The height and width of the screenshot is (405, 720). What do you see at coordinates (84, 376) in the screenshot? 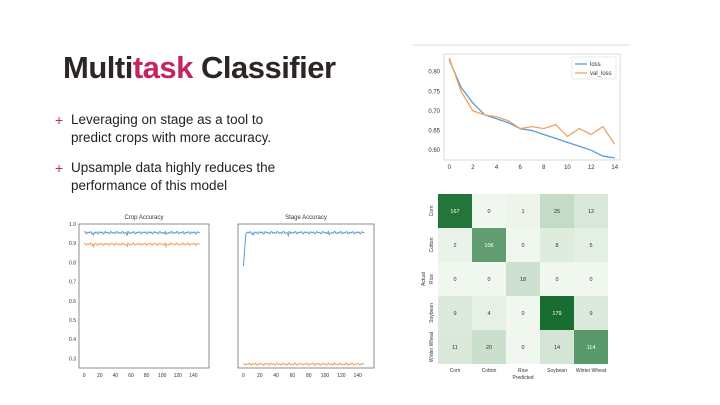
I see `x-tick-label: 0` at bounding box center [84, 376].